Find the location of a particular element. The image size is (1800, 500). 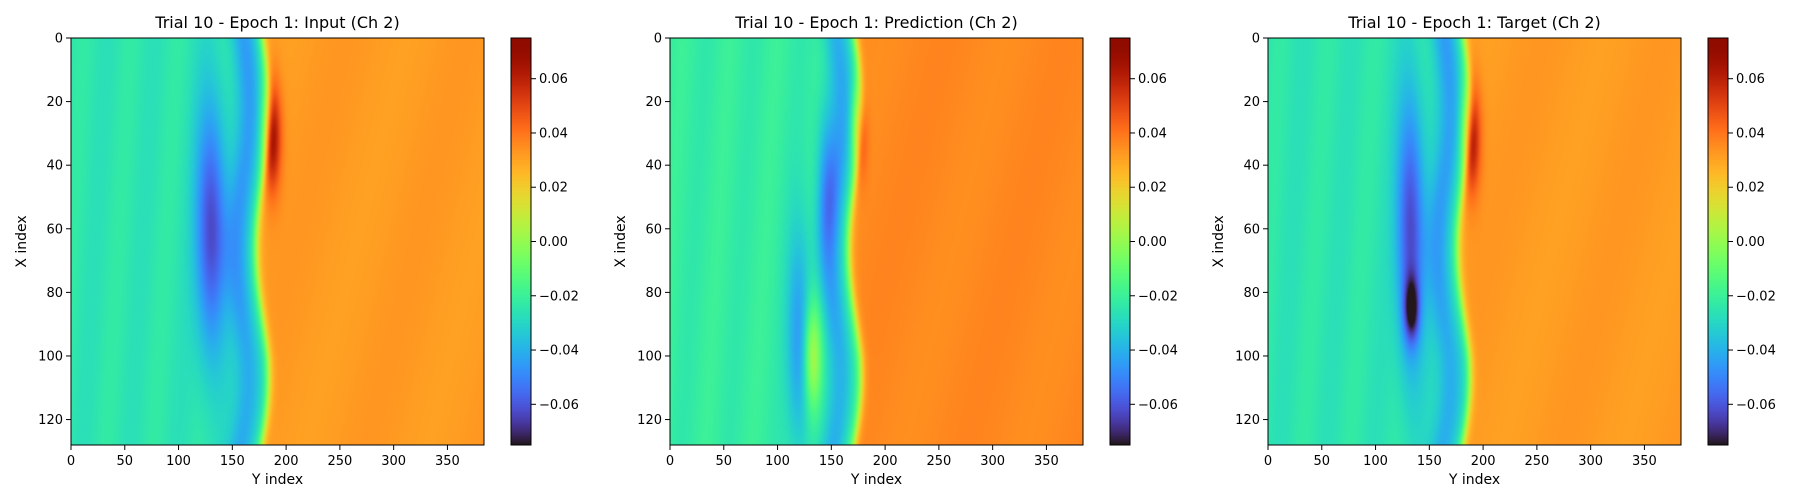

chart-title: Trial 10 - Epoch 1: Target (Ch 2) is located at coordinates (1473, 22).